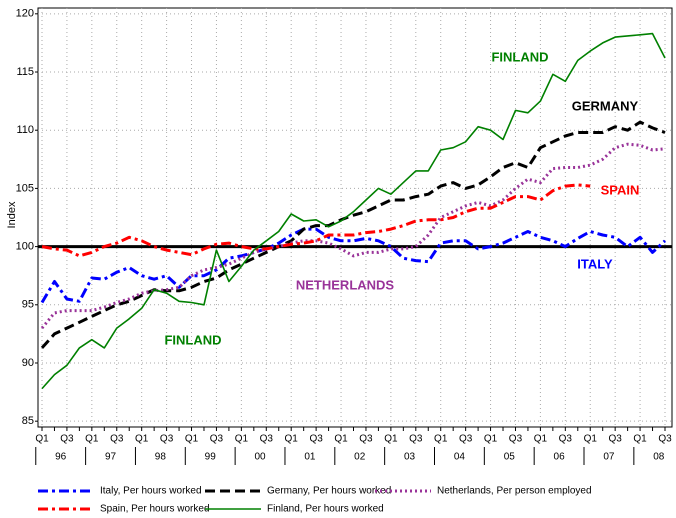 This screenshot has height=518, width=676. What do you see at coordinates (12, 214) in the screenshot?
I see `y-axis-label: Index` at bounding box center [12, 214].